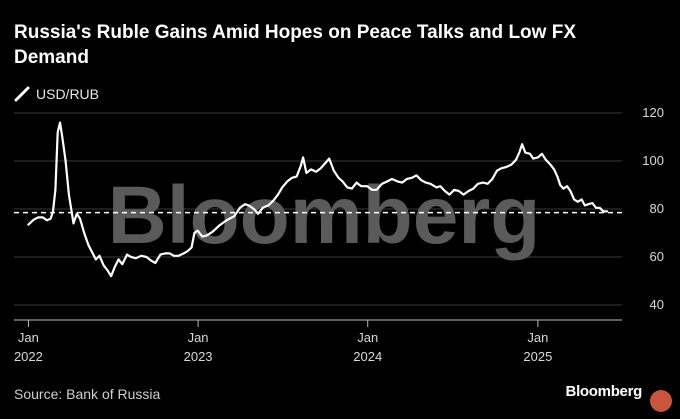 The height and width of the screenshot is (419, 680). What do you see at coordinates (28, 356) in the screenshot?
I see `x-tick-label-year: 2022` at bounding box center [28, 356].